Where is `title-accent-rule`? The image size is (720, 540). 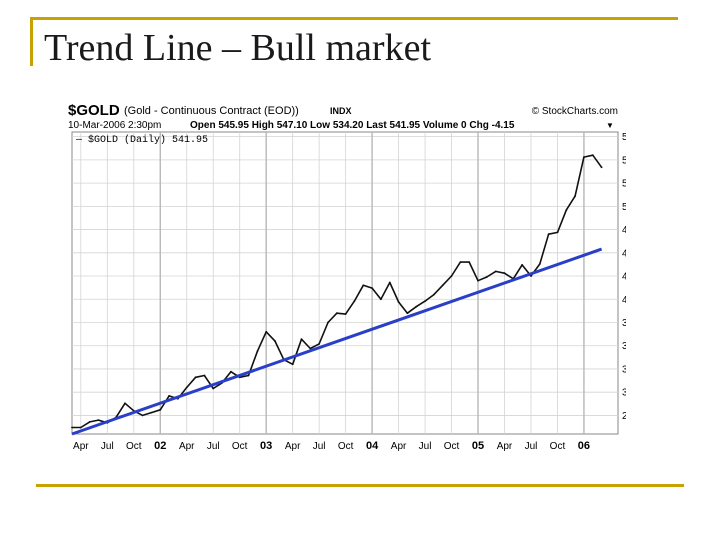 title-accent-rule is located at coordinates (354, 18).